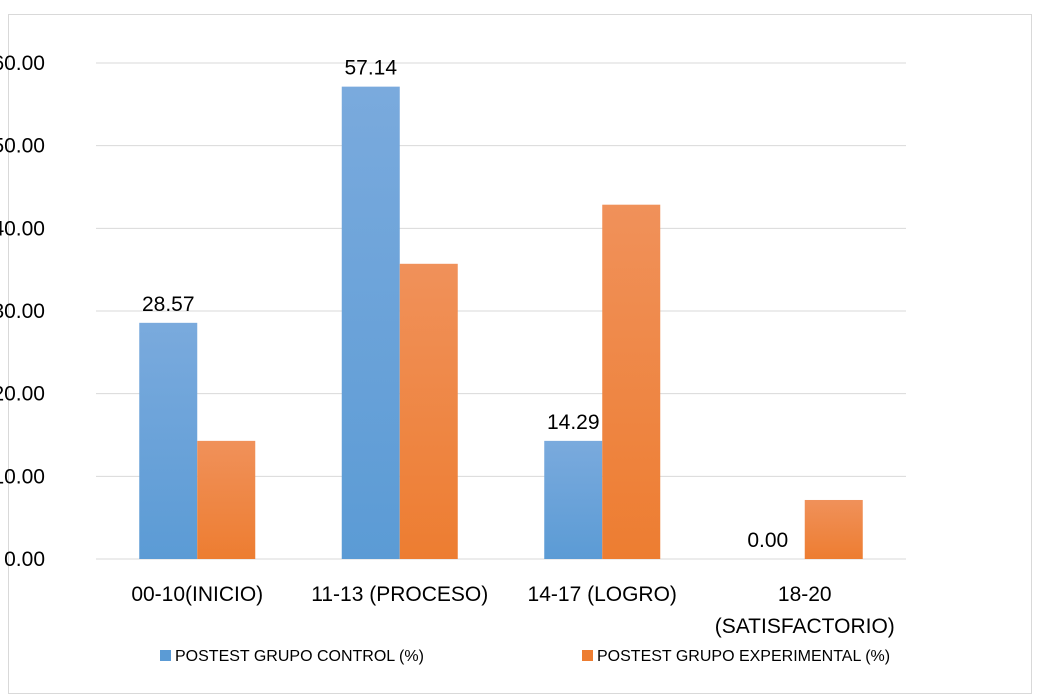  I want to click on y-tick-label: 30.00, so click(22, 311).